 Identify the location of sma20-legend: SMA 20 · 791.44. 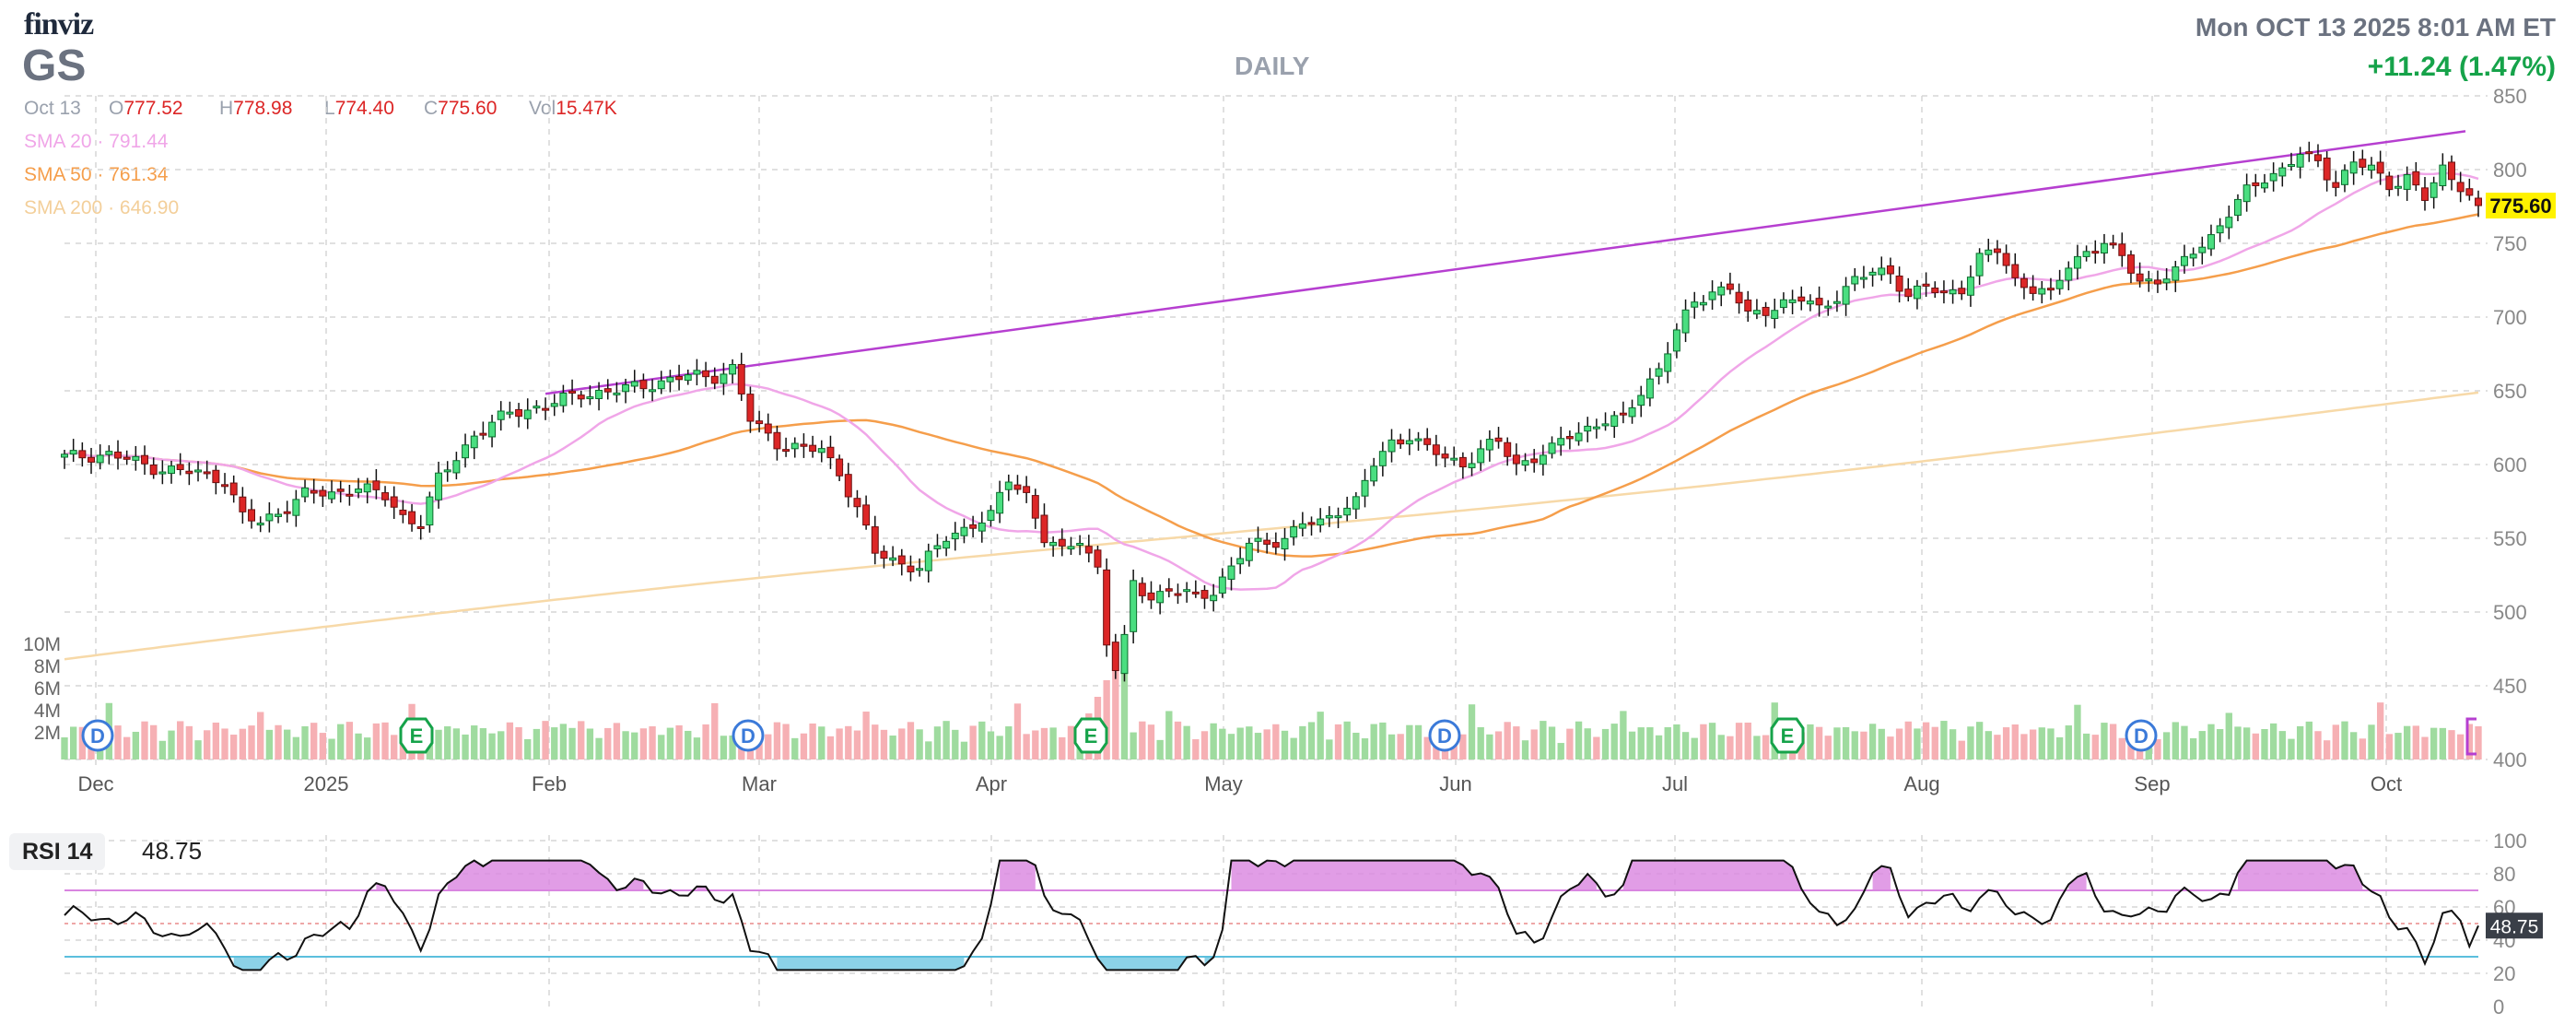
(96, 141).